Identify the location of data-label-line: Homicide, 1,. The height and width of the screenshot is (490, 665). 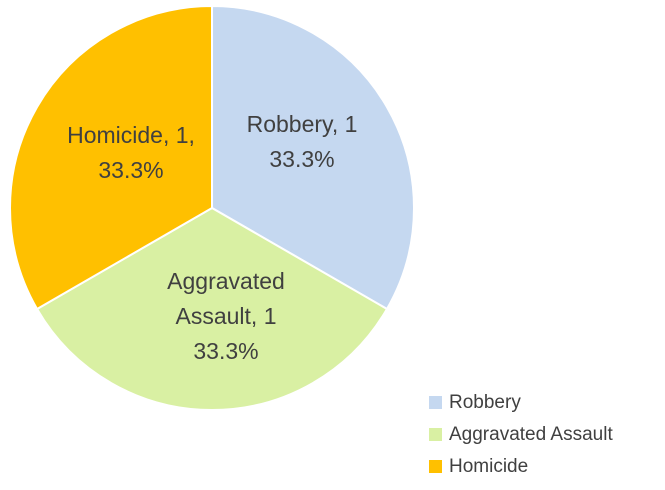
(131, 135).